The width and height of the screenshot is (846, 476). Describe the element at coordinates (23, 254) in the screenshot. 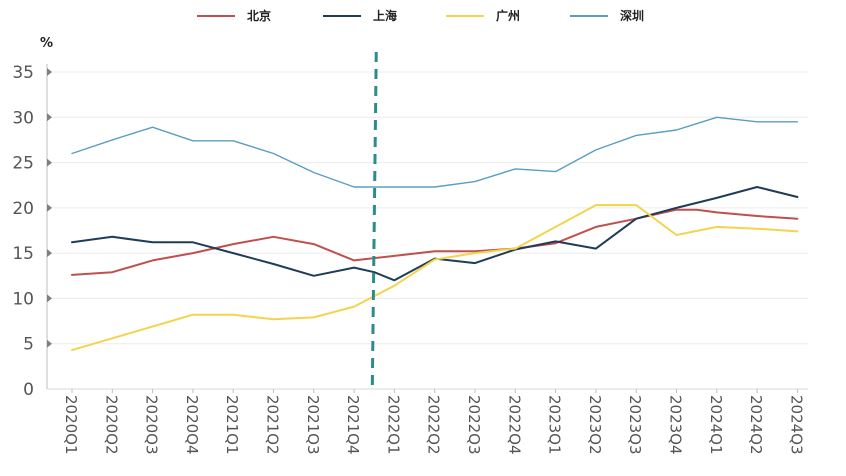

I see `y-tick-label: 15` at that location.